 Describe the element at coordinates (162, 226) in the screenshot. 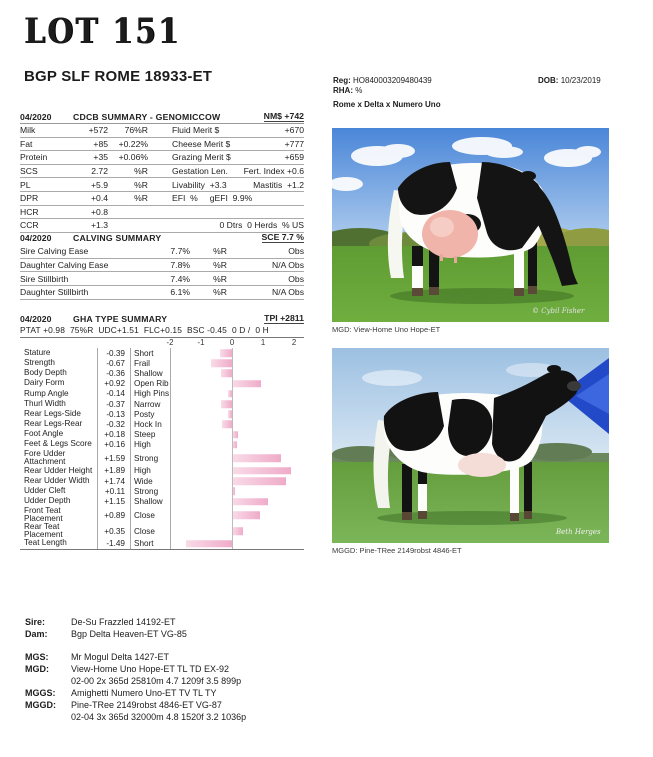

I see `cdcb-row: CCR +1.3 0 Dtrs 0 Herds % US` at that location.